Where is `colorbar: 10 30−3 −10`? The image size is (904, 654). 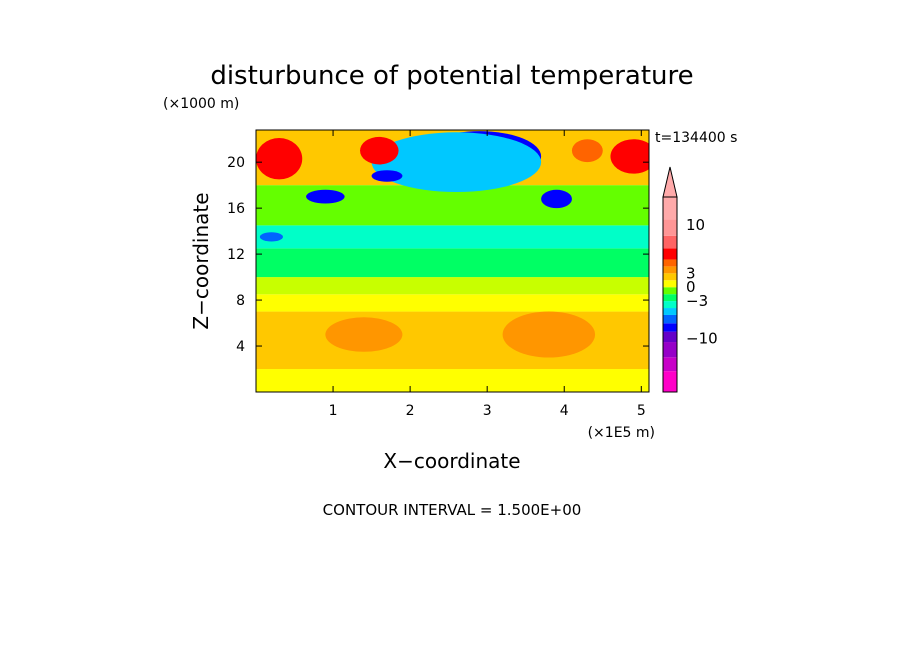 colorbar: 10 30−3 −10 is located at coordinates (690, 279).